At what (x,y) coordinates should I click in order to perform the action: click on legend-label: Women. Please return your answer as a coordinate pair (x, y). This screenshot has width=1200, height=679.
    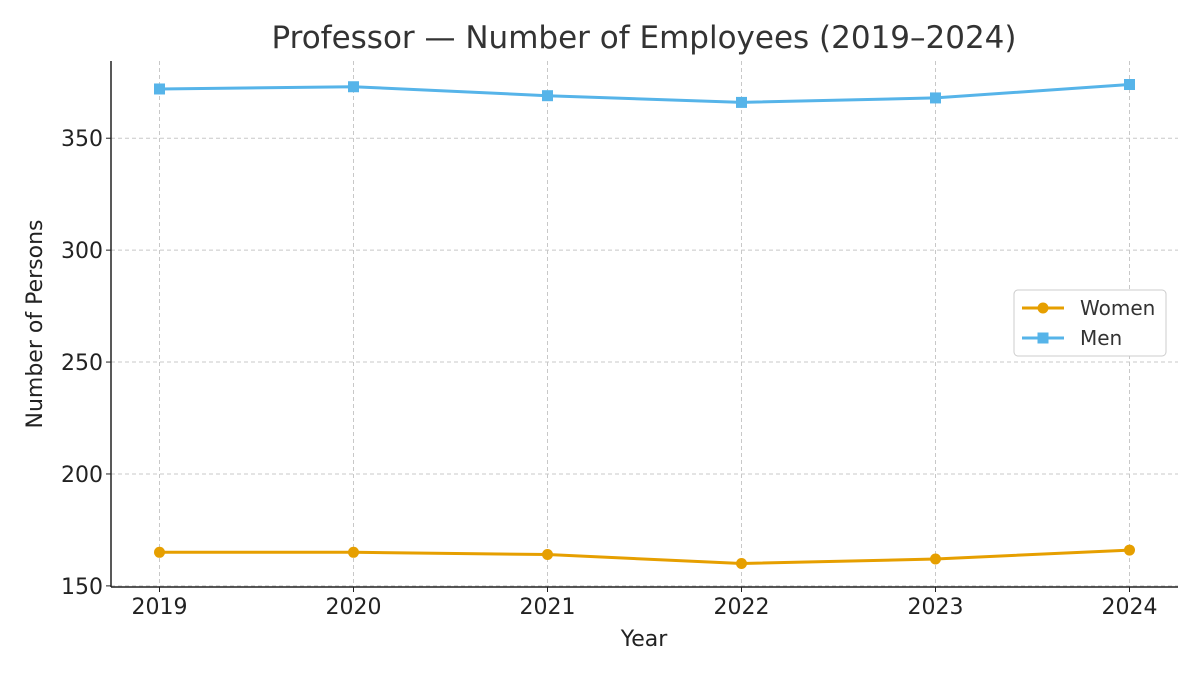
    Looking at the image, I should click on (1117, 308).